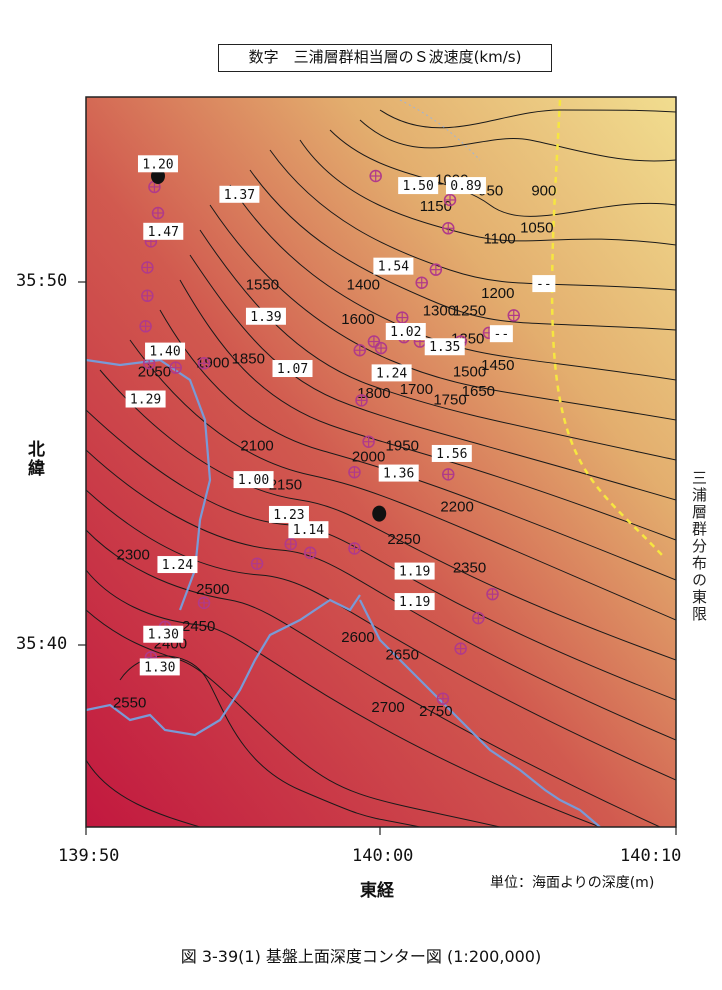 Image resolution: width=722 pixels, height=990 pixels. I want to click on velocity-value: 1.30, so click(159, 667).